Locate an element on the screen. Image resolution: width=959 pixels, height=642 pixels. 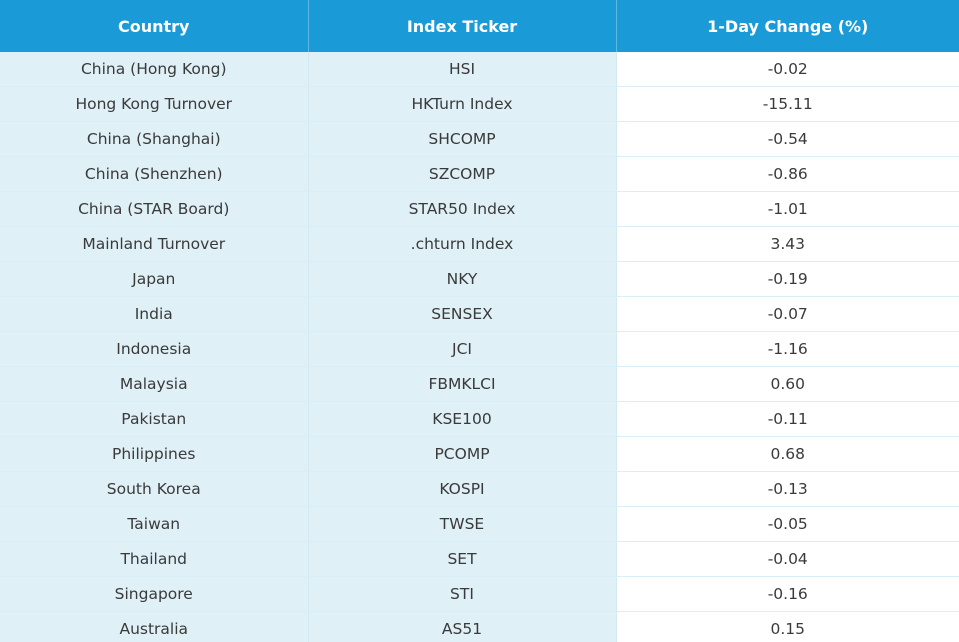
ticker-cell: SET is located at coordinates (462, 559).